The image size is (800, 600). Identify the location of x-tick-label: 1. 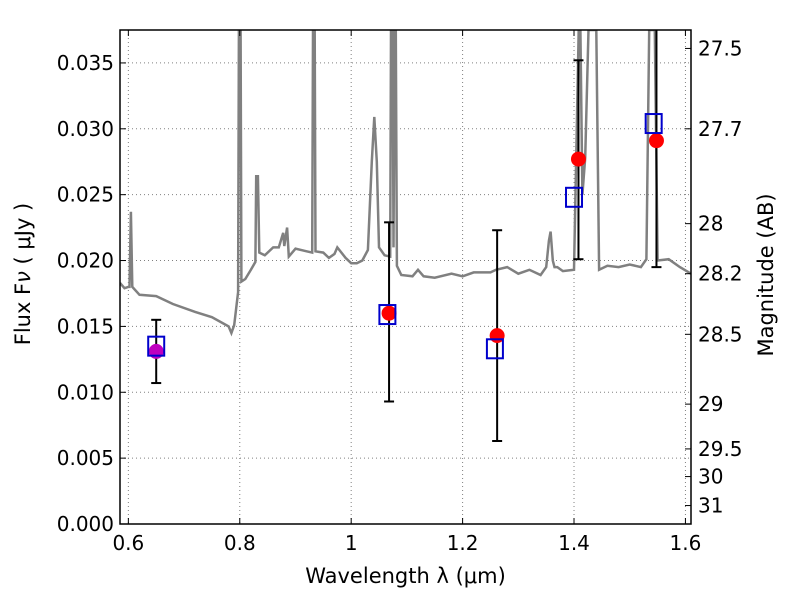
(351, 543).